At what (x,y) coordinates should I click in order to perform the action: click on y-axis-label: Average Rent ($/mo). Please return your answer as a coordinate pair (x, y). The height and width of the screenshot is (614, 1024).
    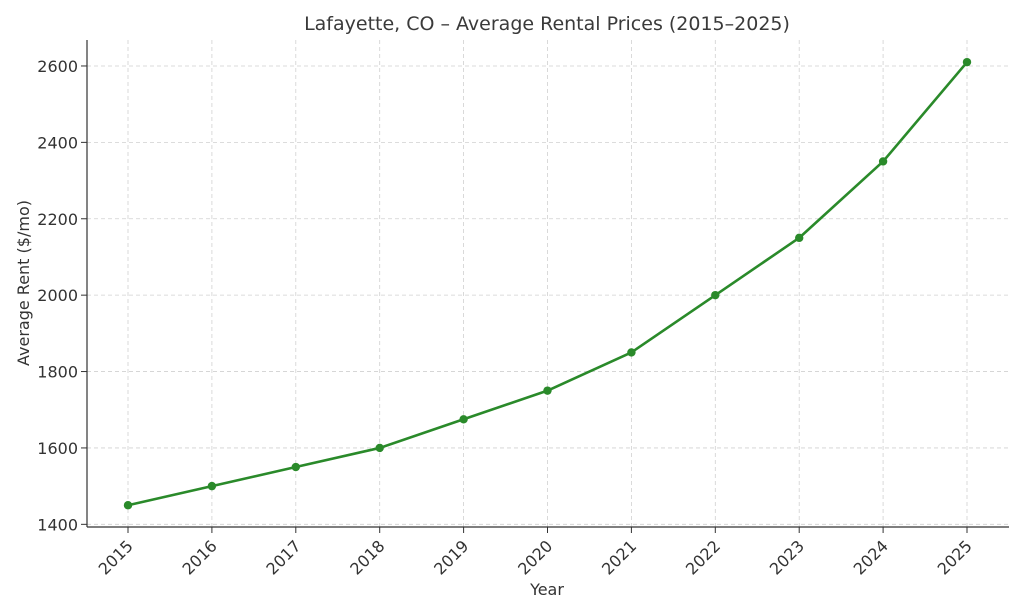
    Looking at the image, I should click on (23, 283).